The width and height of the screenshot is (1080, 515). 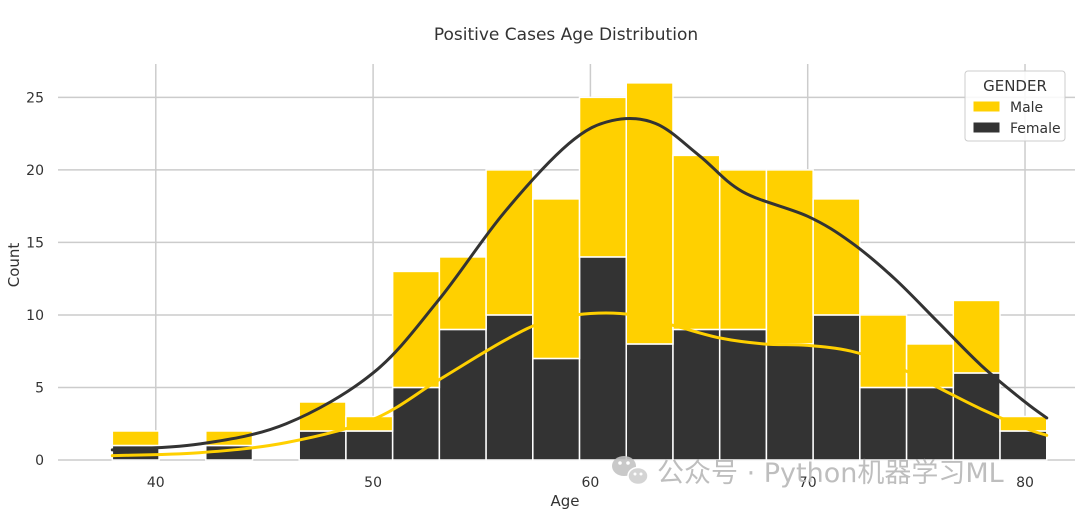 I want to click on y-tick-label: 0, so click(x=39, y=461).